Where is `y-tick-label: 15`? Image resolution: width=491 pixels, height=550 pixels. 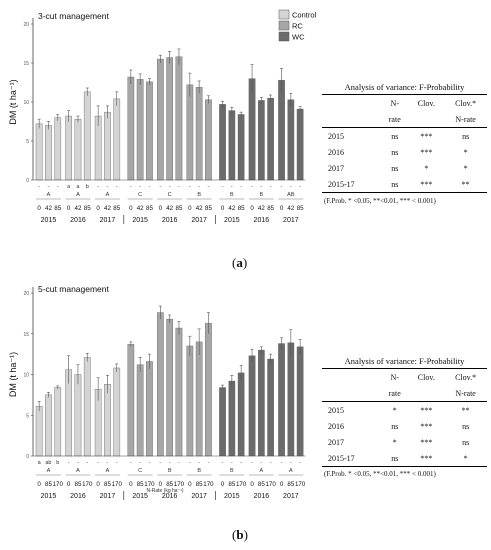
y-tick-label: 15 is located at coordinates (26, 64).